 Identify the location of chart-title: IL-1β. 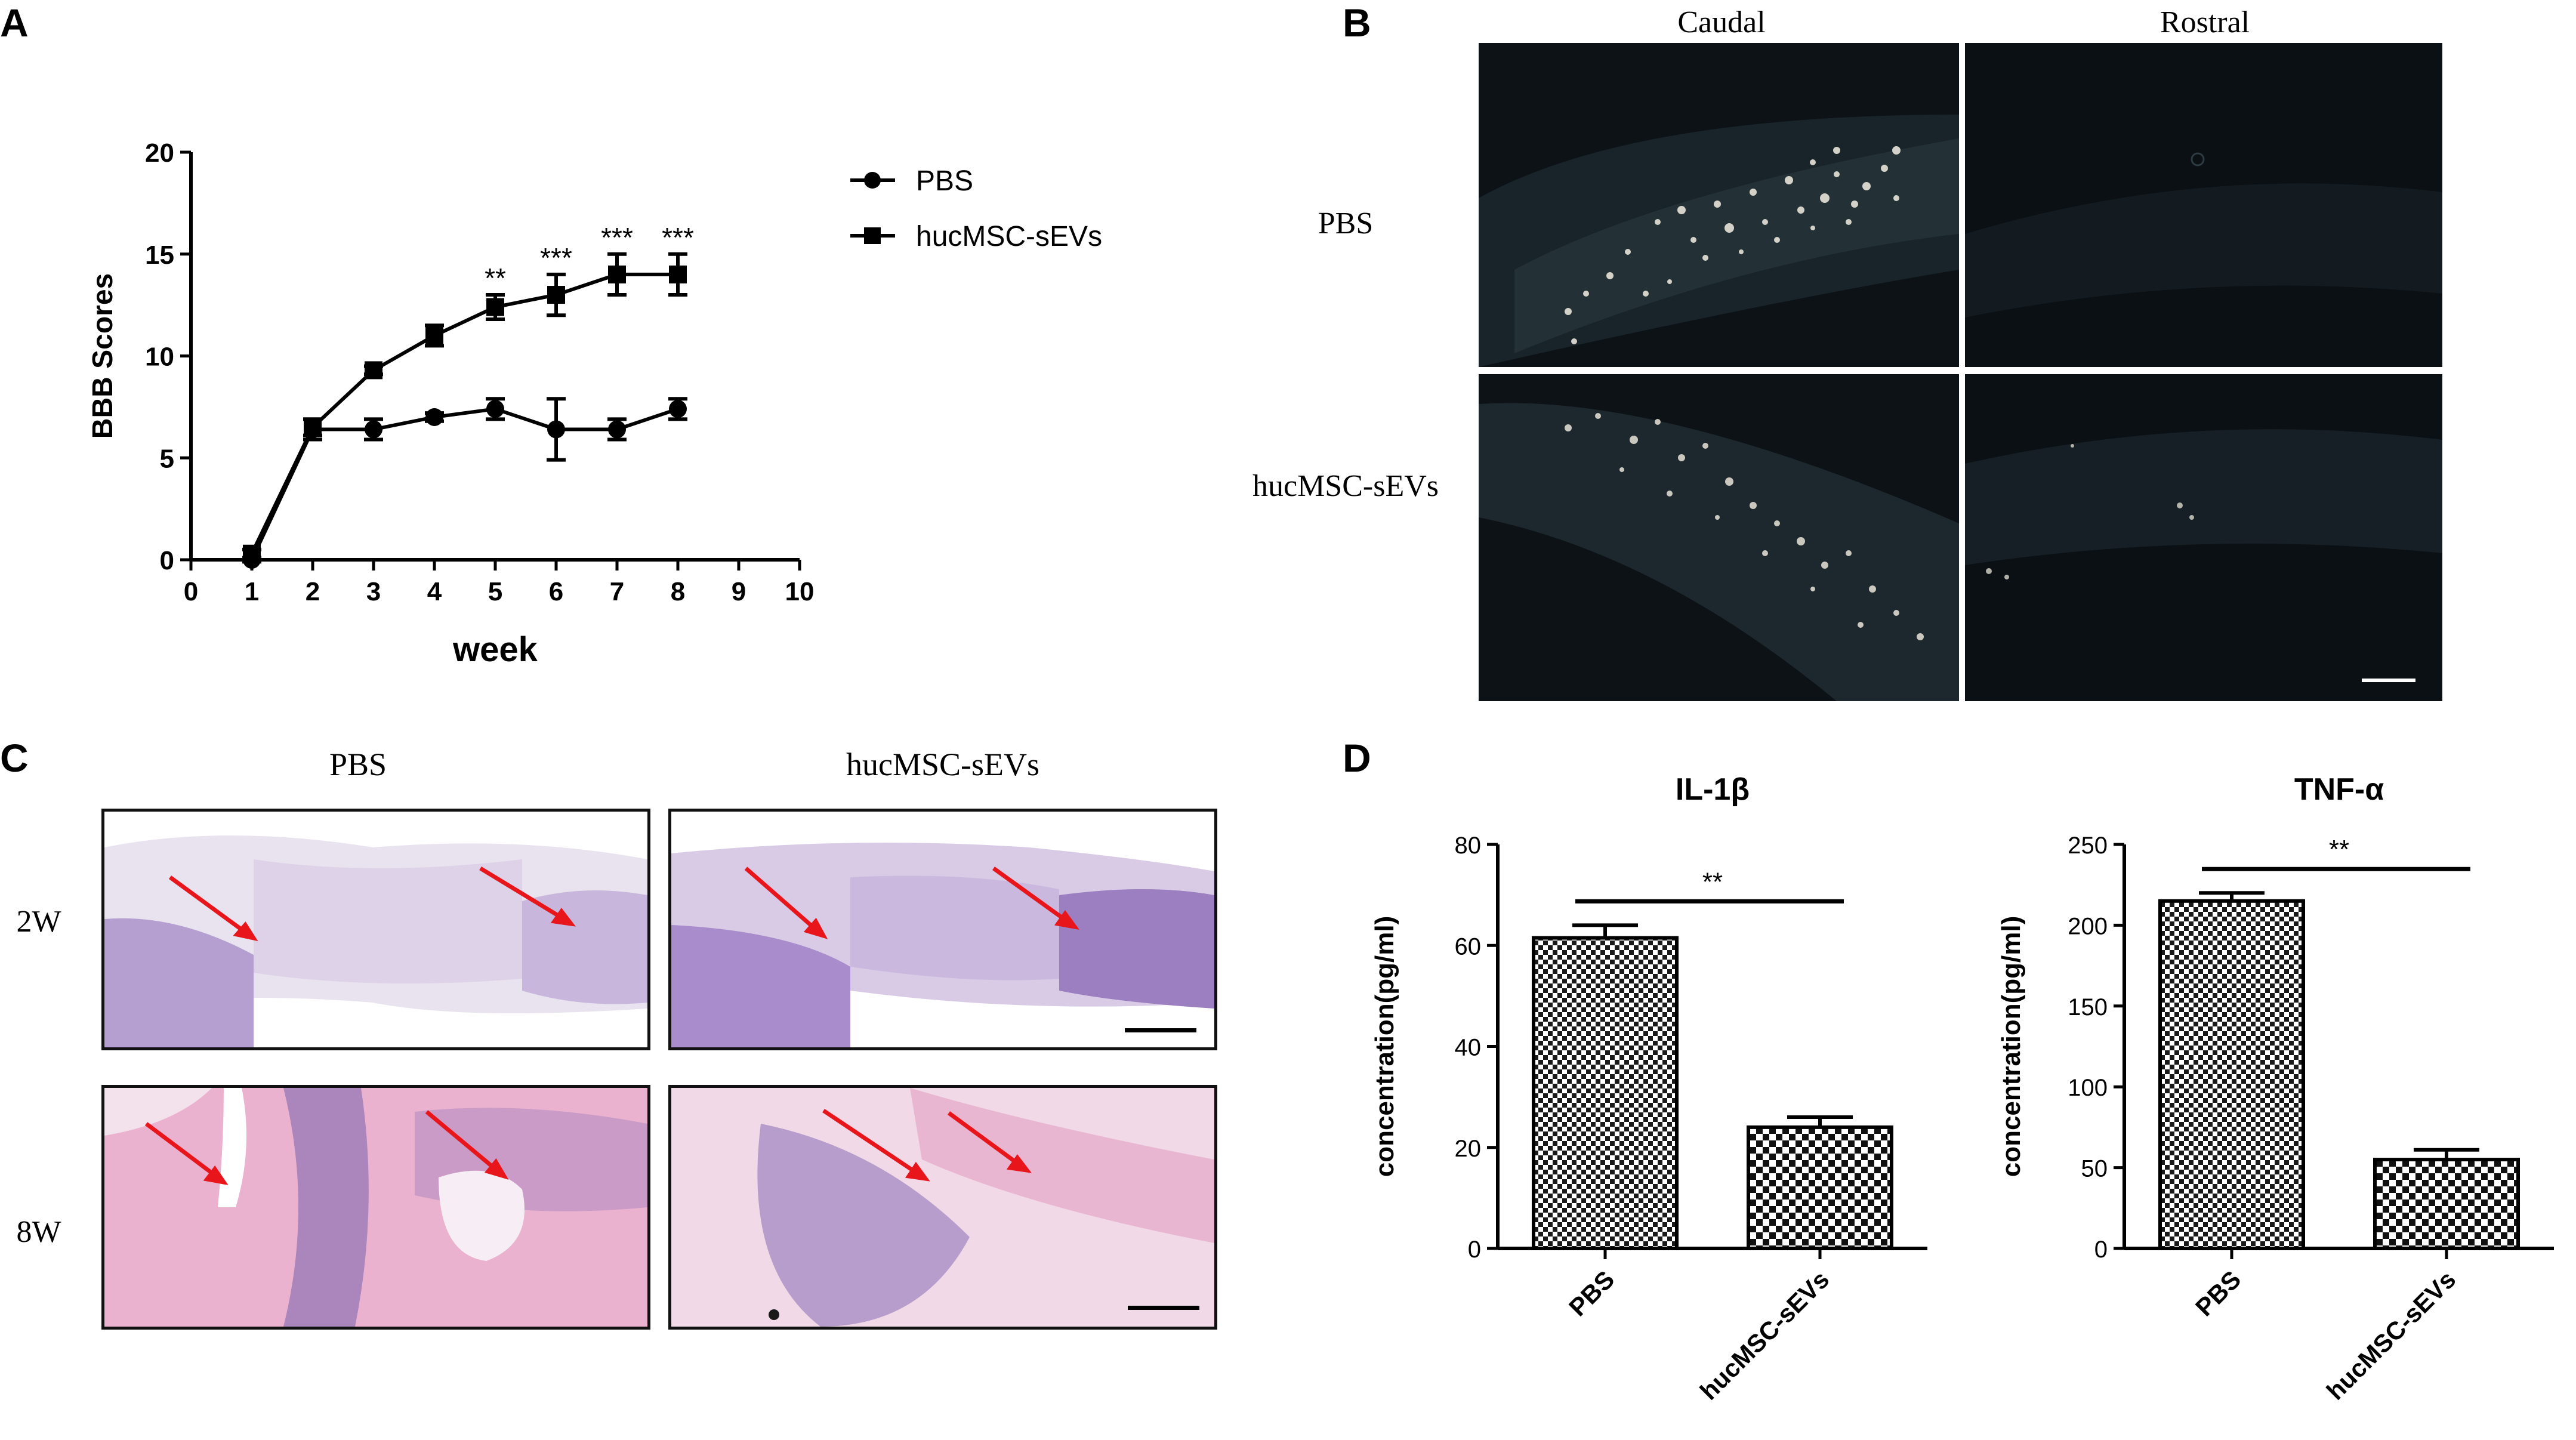
(1713, 789).